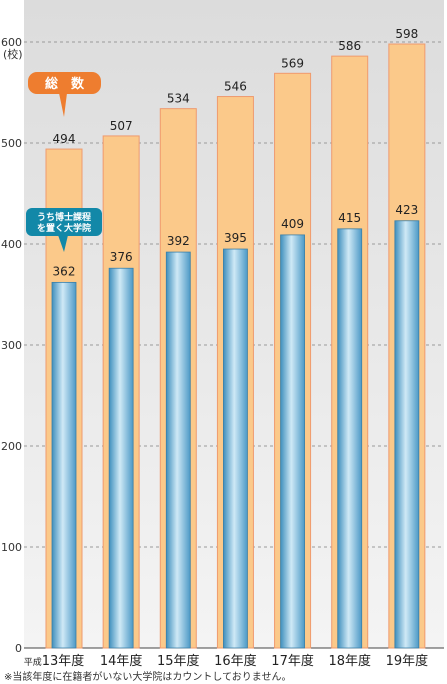  I want to click on y-tick-label: 100, so click(11, 547).